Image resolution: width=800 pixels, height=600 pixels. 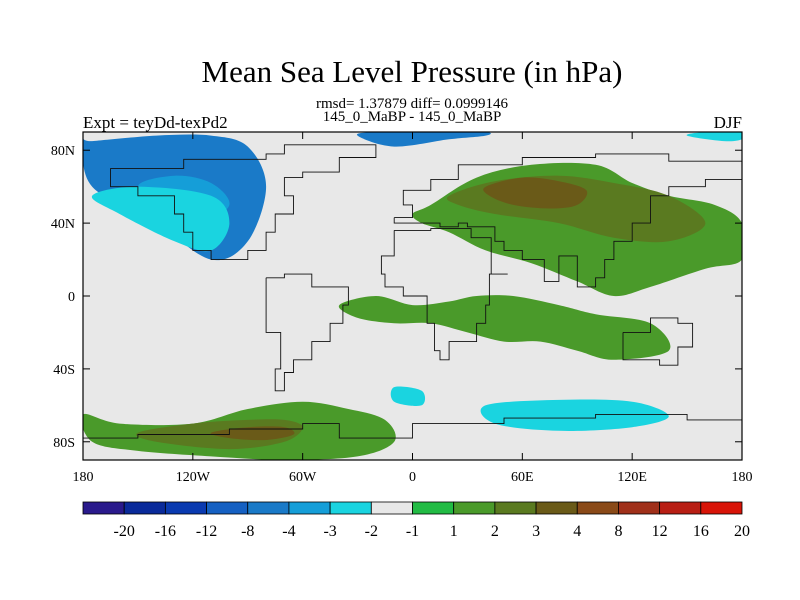 I want to click on chart-title: Mean Sea Level Pressure (in hPa), so click(x=412, y=71).